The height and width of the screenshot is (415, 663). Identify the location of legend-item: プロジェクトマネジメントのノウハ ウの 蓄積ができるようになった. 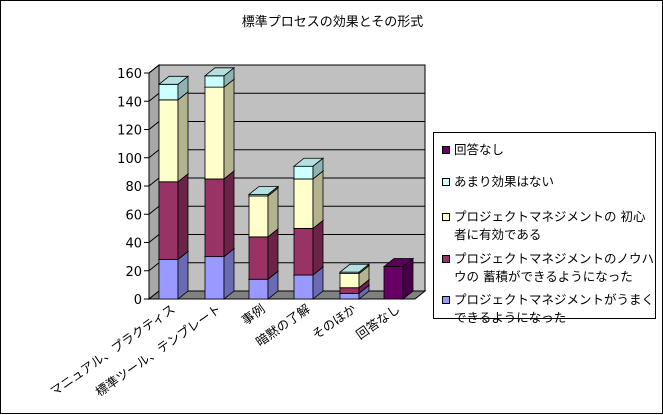
(548, 268).